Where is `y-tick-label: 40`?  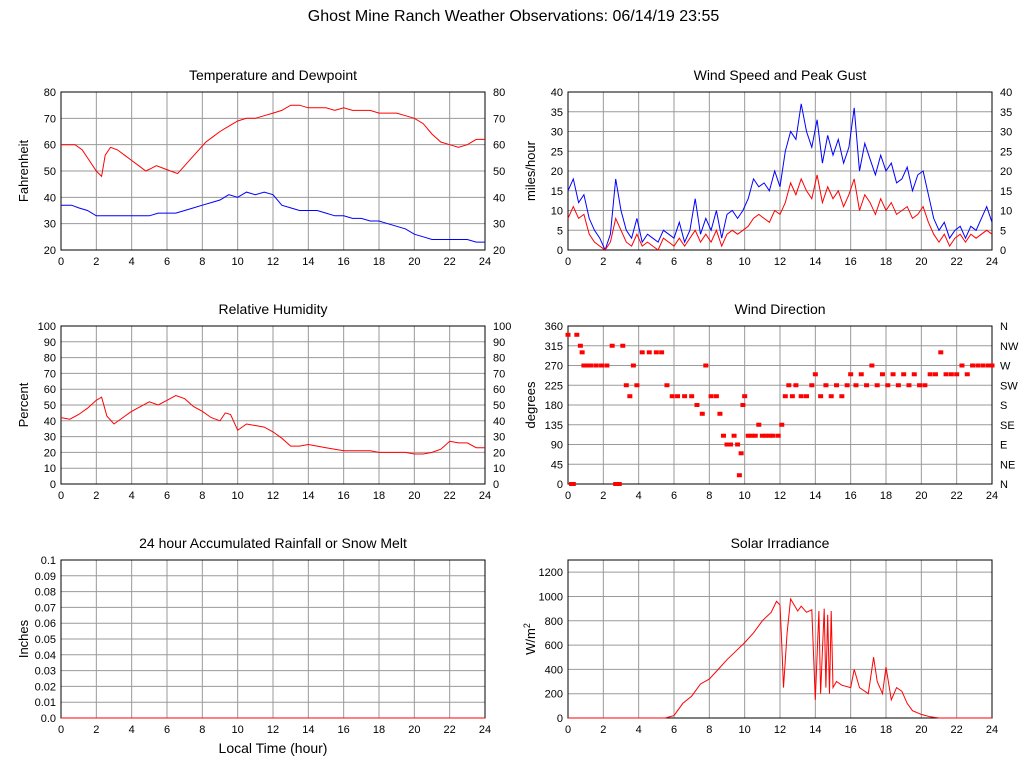
y-tick-label: 40 is located at coordinates (50, 422).